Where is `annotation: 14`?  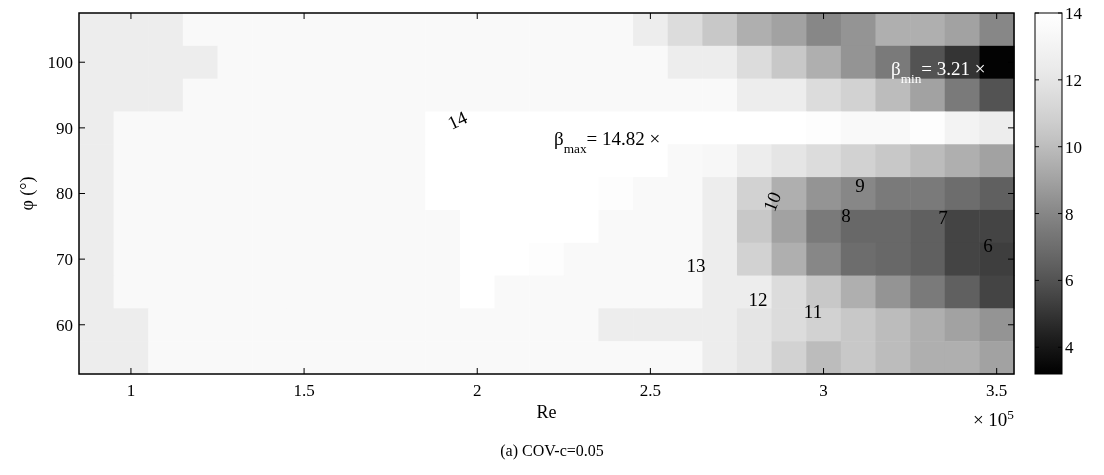
annotation: 14 is located at coordinates (457, 120).